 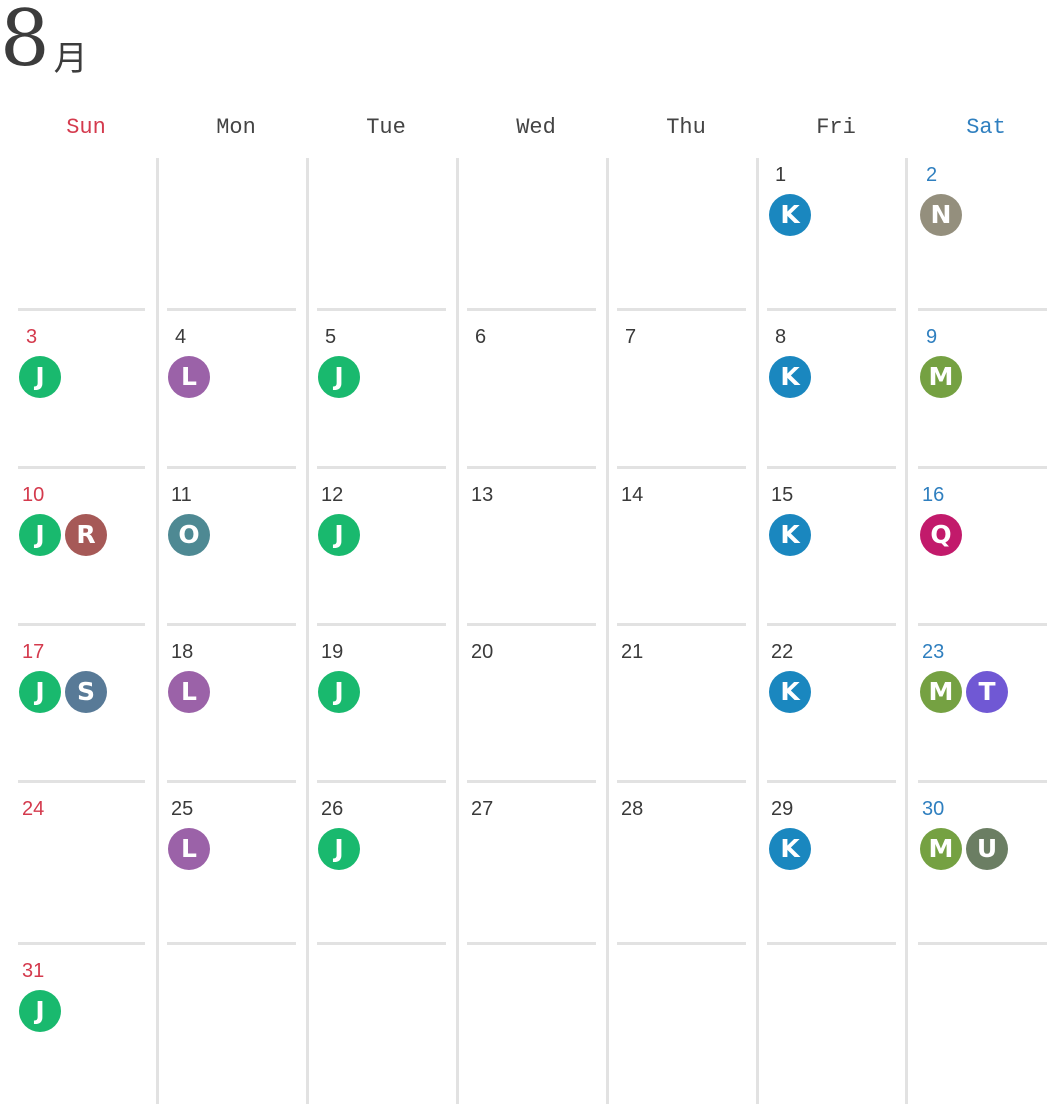 What do you see at coordinates (675, 387) in the screenshot?
I see `day-cell-7: 7` at bounding box center [675, 387].